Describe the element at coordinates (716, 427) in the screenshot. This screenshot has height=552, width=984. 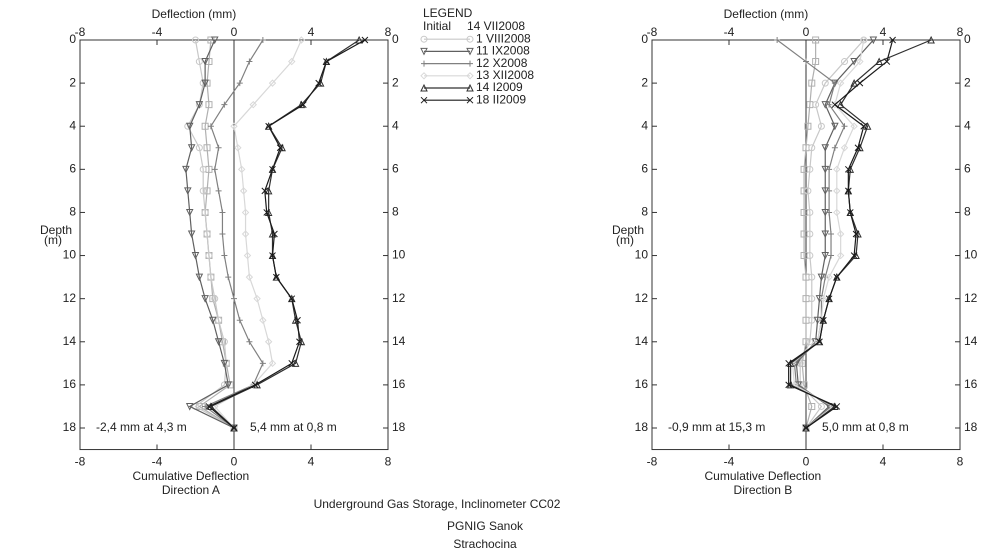
I see `annotation: -0,9 mm at 15,3 m` at that location.